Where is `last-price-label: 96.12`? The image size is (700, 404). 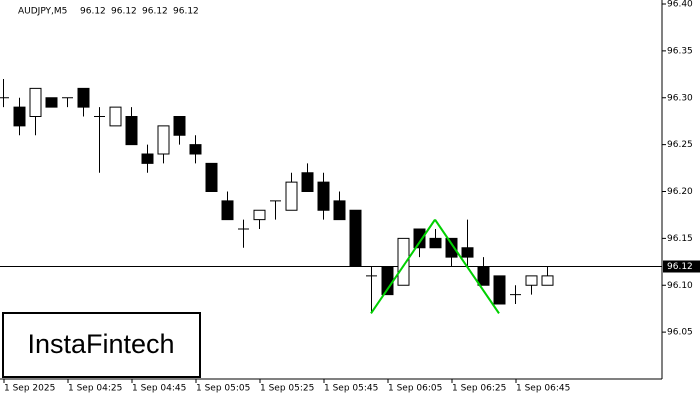 last-price-label: 96.12 is located at coordinates (680, 267).